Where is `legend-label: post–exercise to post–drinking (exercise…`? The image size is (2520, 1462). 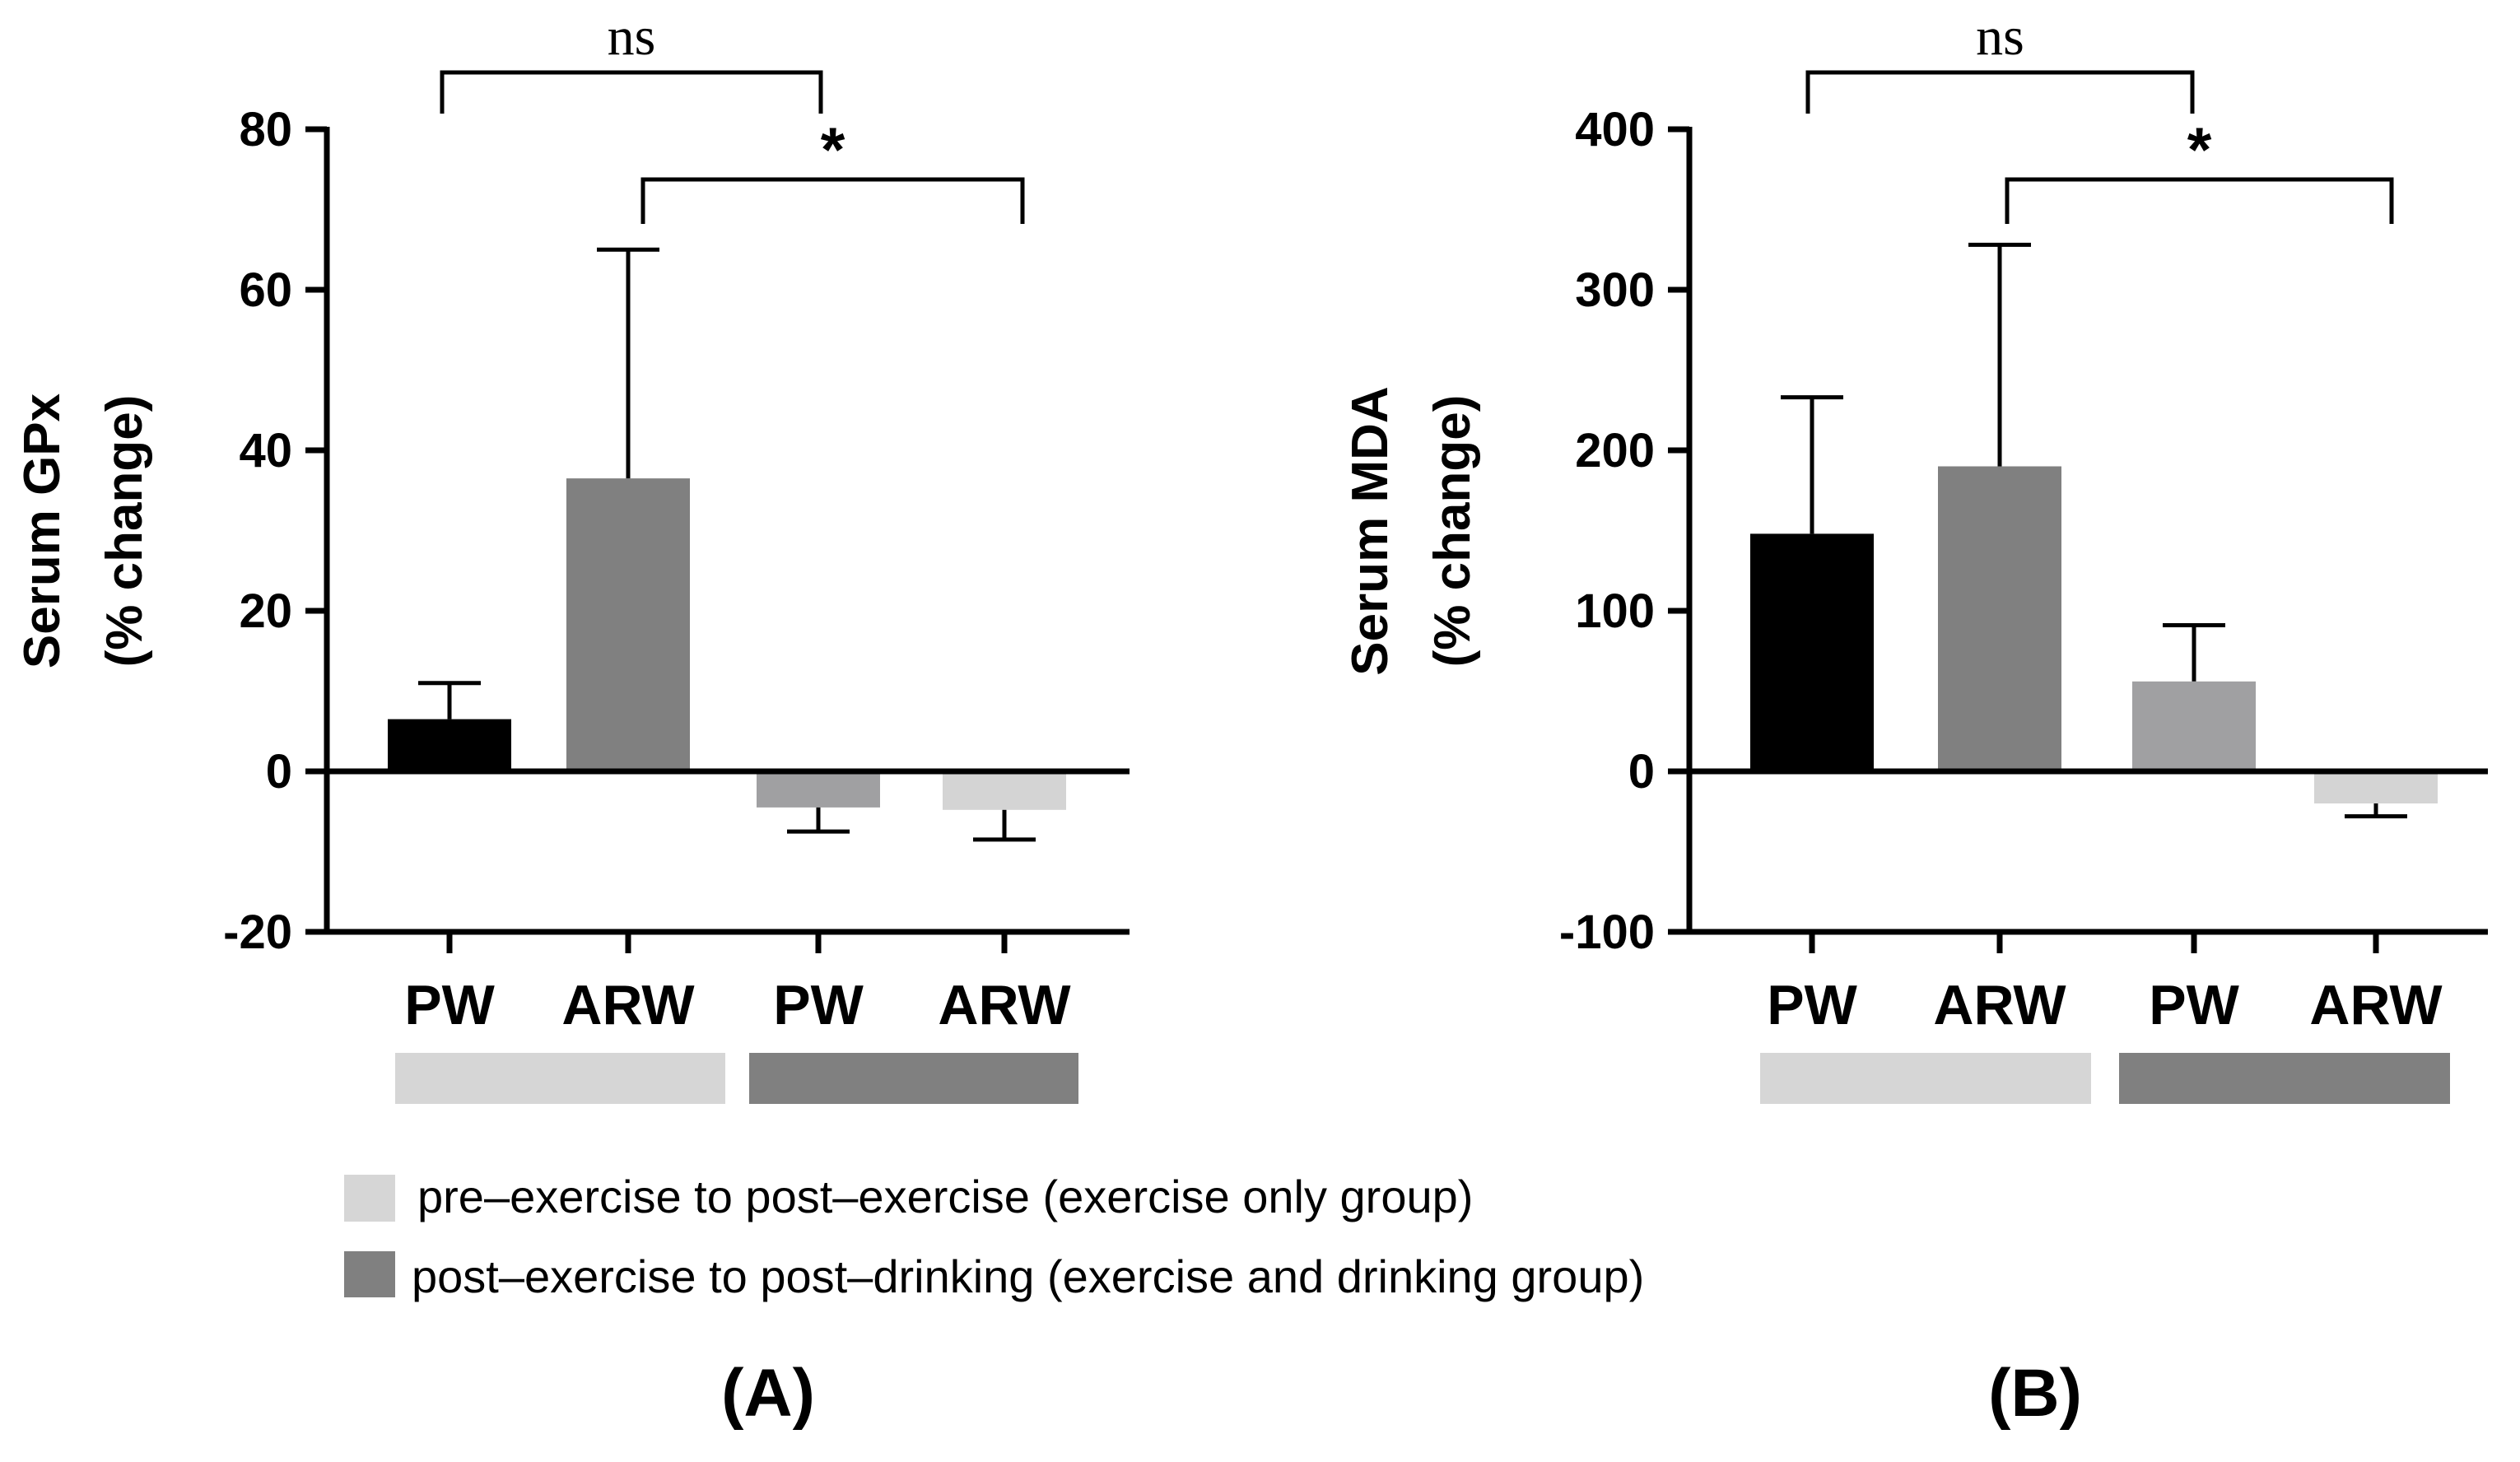 legend-label: post–exercise to post–drinking (exercise… is located at coordinates (1028, 1276).